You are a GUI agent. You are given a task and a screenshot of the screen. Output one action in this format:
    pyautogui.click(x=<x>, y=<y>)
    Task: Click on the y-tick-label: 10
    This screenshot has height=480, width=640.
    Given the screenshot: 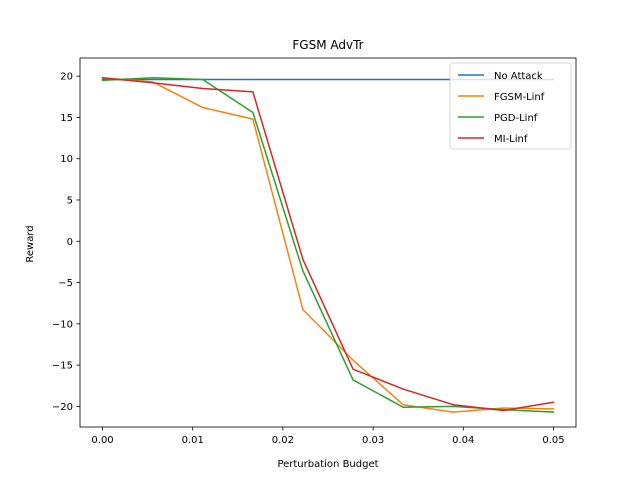 What is the action you would take?
    pyautogui.click(x=66, y=159)
    